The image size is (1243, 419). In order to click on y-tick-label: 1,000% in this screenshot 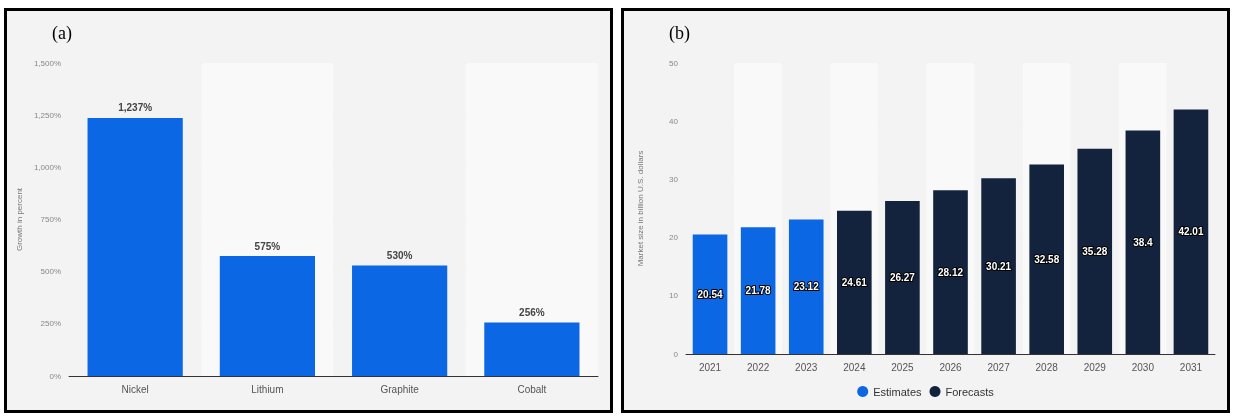, I will do `click(47, 167)`.